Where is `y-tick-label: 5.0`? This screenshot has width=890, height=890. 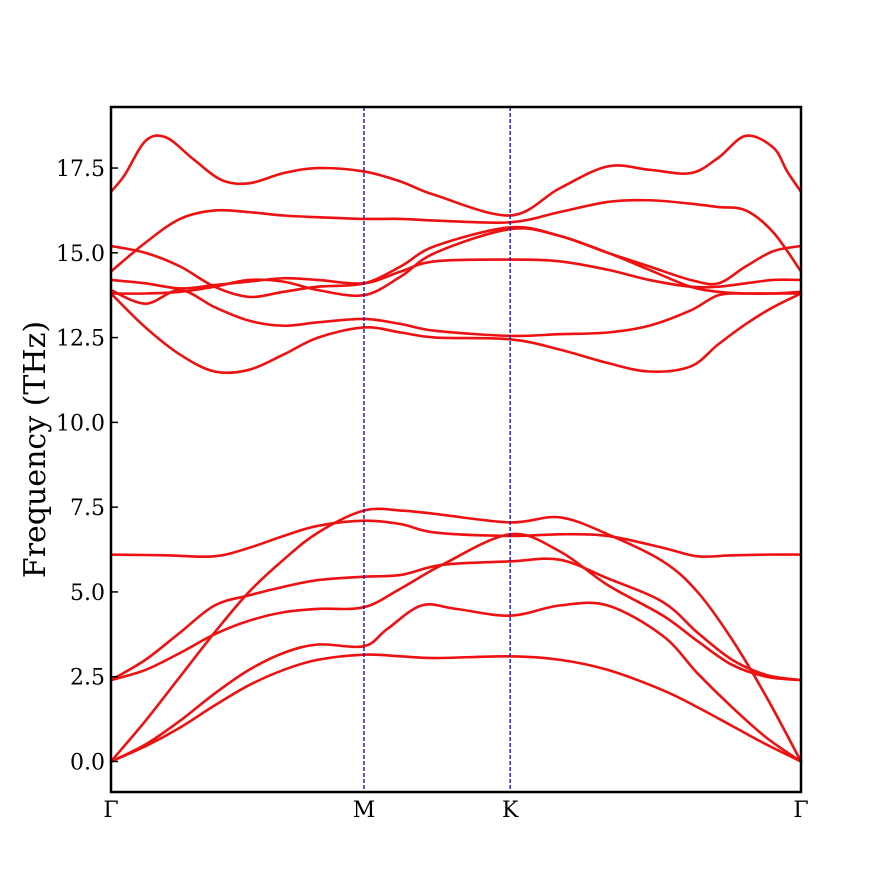
y-tick-label: 5.0 is located at coordinates (87, 593).